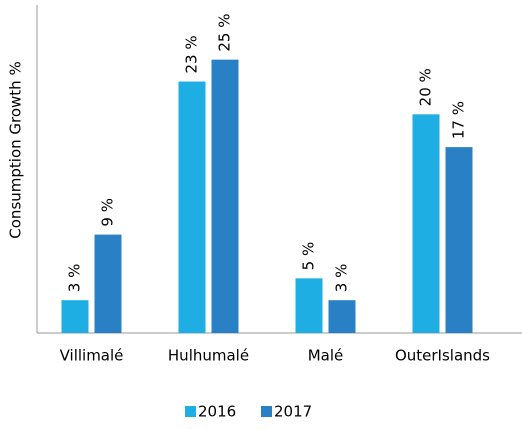  I want to click on legend-label: 2016, so click(217, 412).